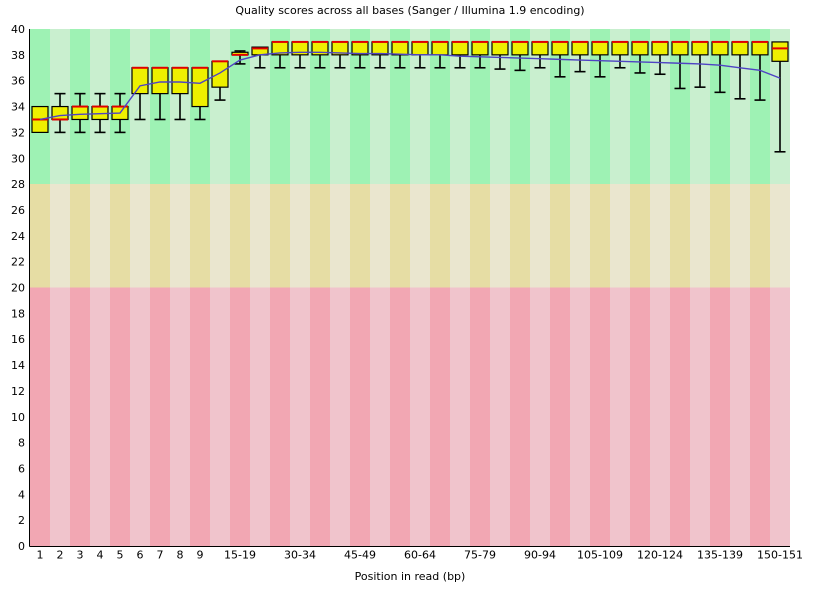 The width and height of the screenshot is (817, 596). I want to click on y-axis-tick-label: 22, so click(18, 262).